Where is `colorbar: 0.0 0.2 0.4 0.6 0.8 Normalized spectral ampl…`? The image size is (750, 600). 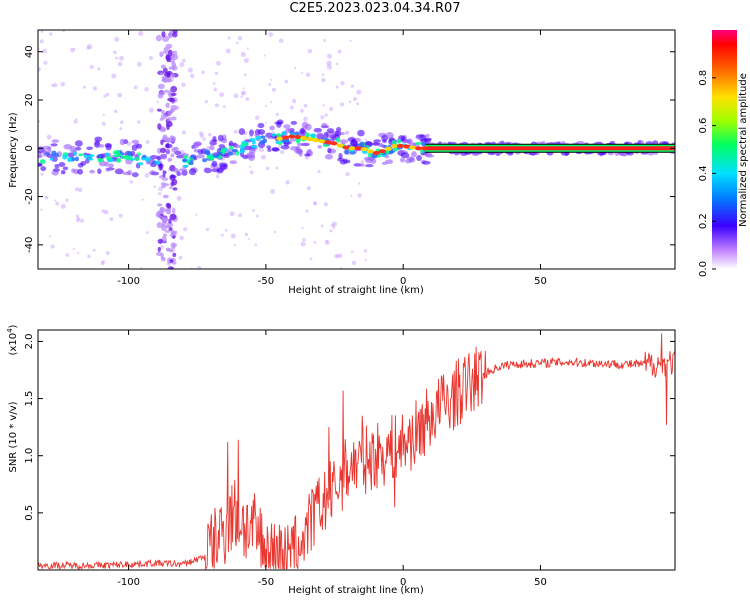 colorbar: 0.0 0.2 0.4 0.6 0.8 Normalized spectral ampl… is located at coordinates (723, 153).